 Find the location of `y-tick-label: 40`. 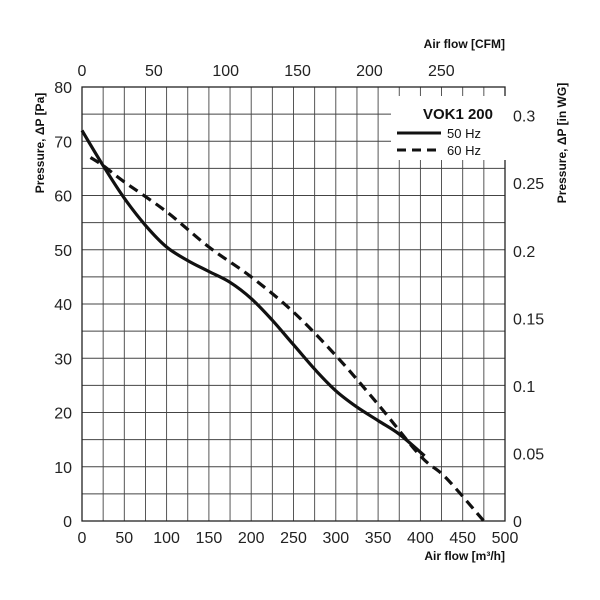

y-tick-label: 40 is located at coordinates (63, 305).